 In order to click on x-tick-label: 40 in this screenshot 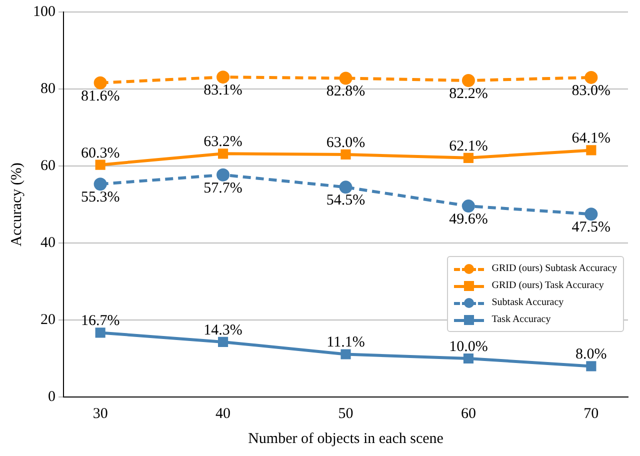, I will do `click(223, 414)`.